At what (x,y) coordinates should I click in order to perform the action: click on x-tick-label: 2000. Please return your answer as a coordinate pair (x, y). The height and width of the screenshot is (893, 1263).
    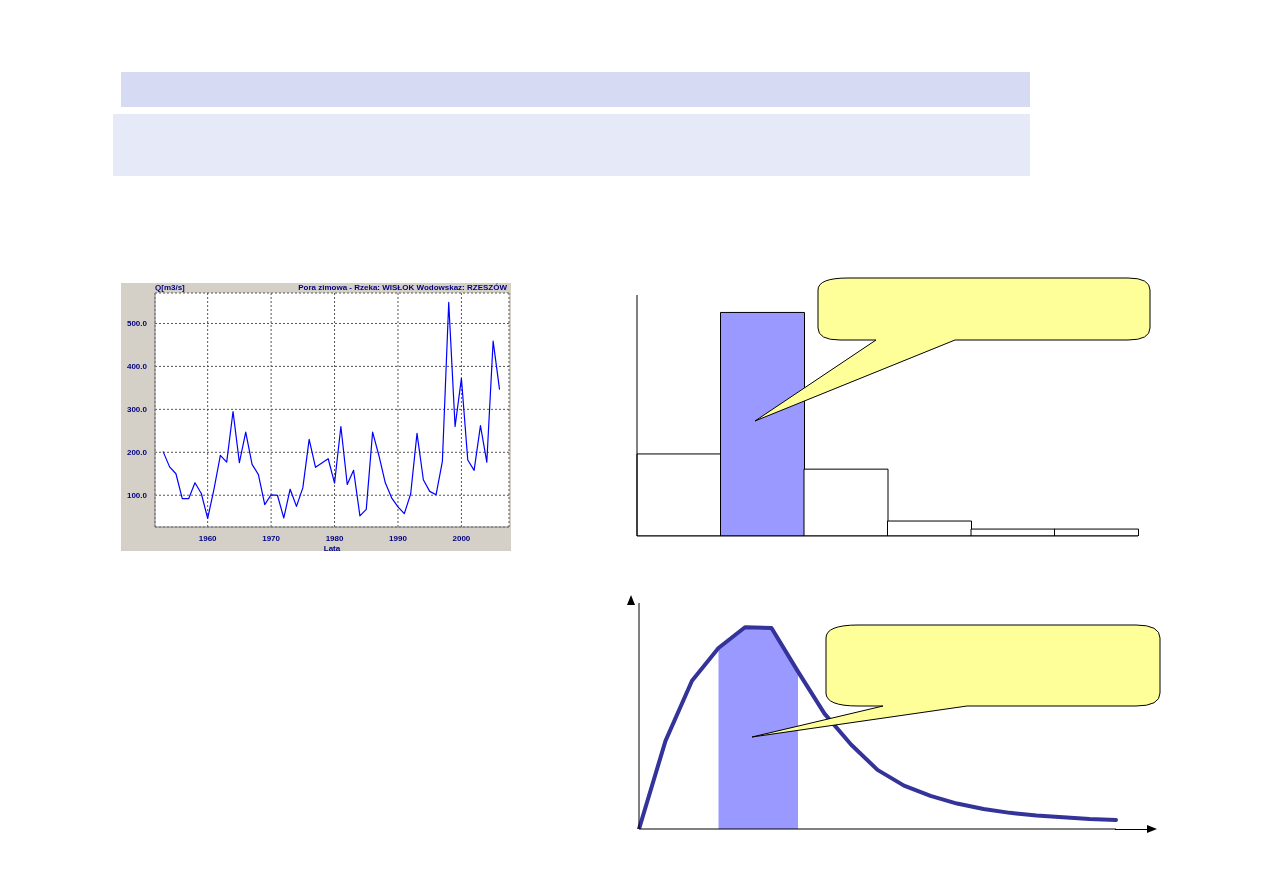
    Looking at the image, I should click on (461, 538).